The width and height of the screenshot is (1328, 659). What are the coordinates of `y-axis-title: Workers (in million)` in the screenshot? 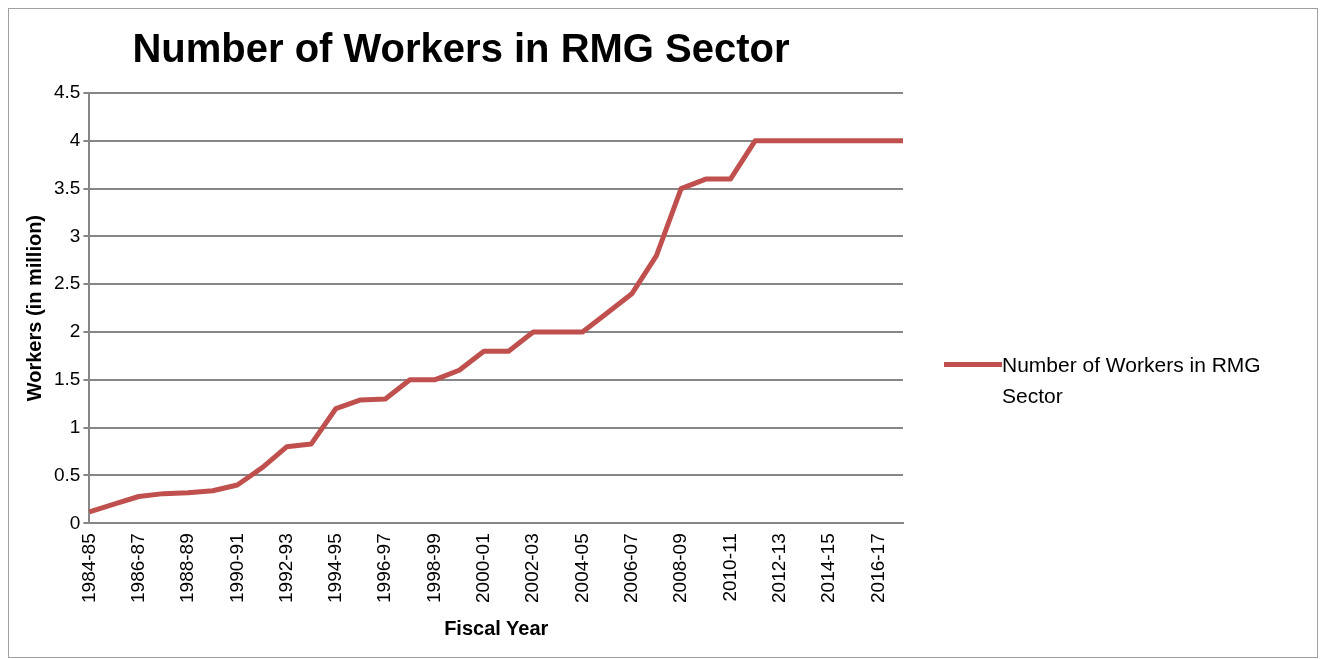 It's located at (33, 308).